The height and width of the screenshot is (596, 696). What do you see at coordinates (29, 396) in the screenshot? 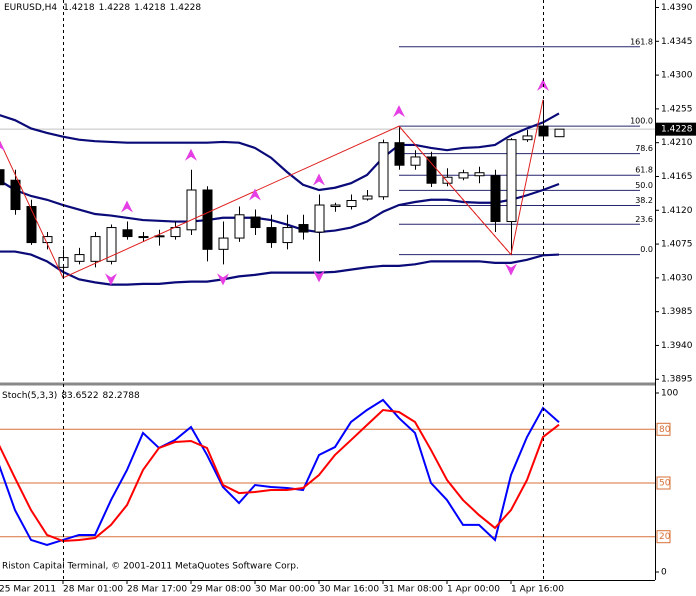
I see `indicator-name: Stoch(5,3,3)` at bounding box center [29, 396].